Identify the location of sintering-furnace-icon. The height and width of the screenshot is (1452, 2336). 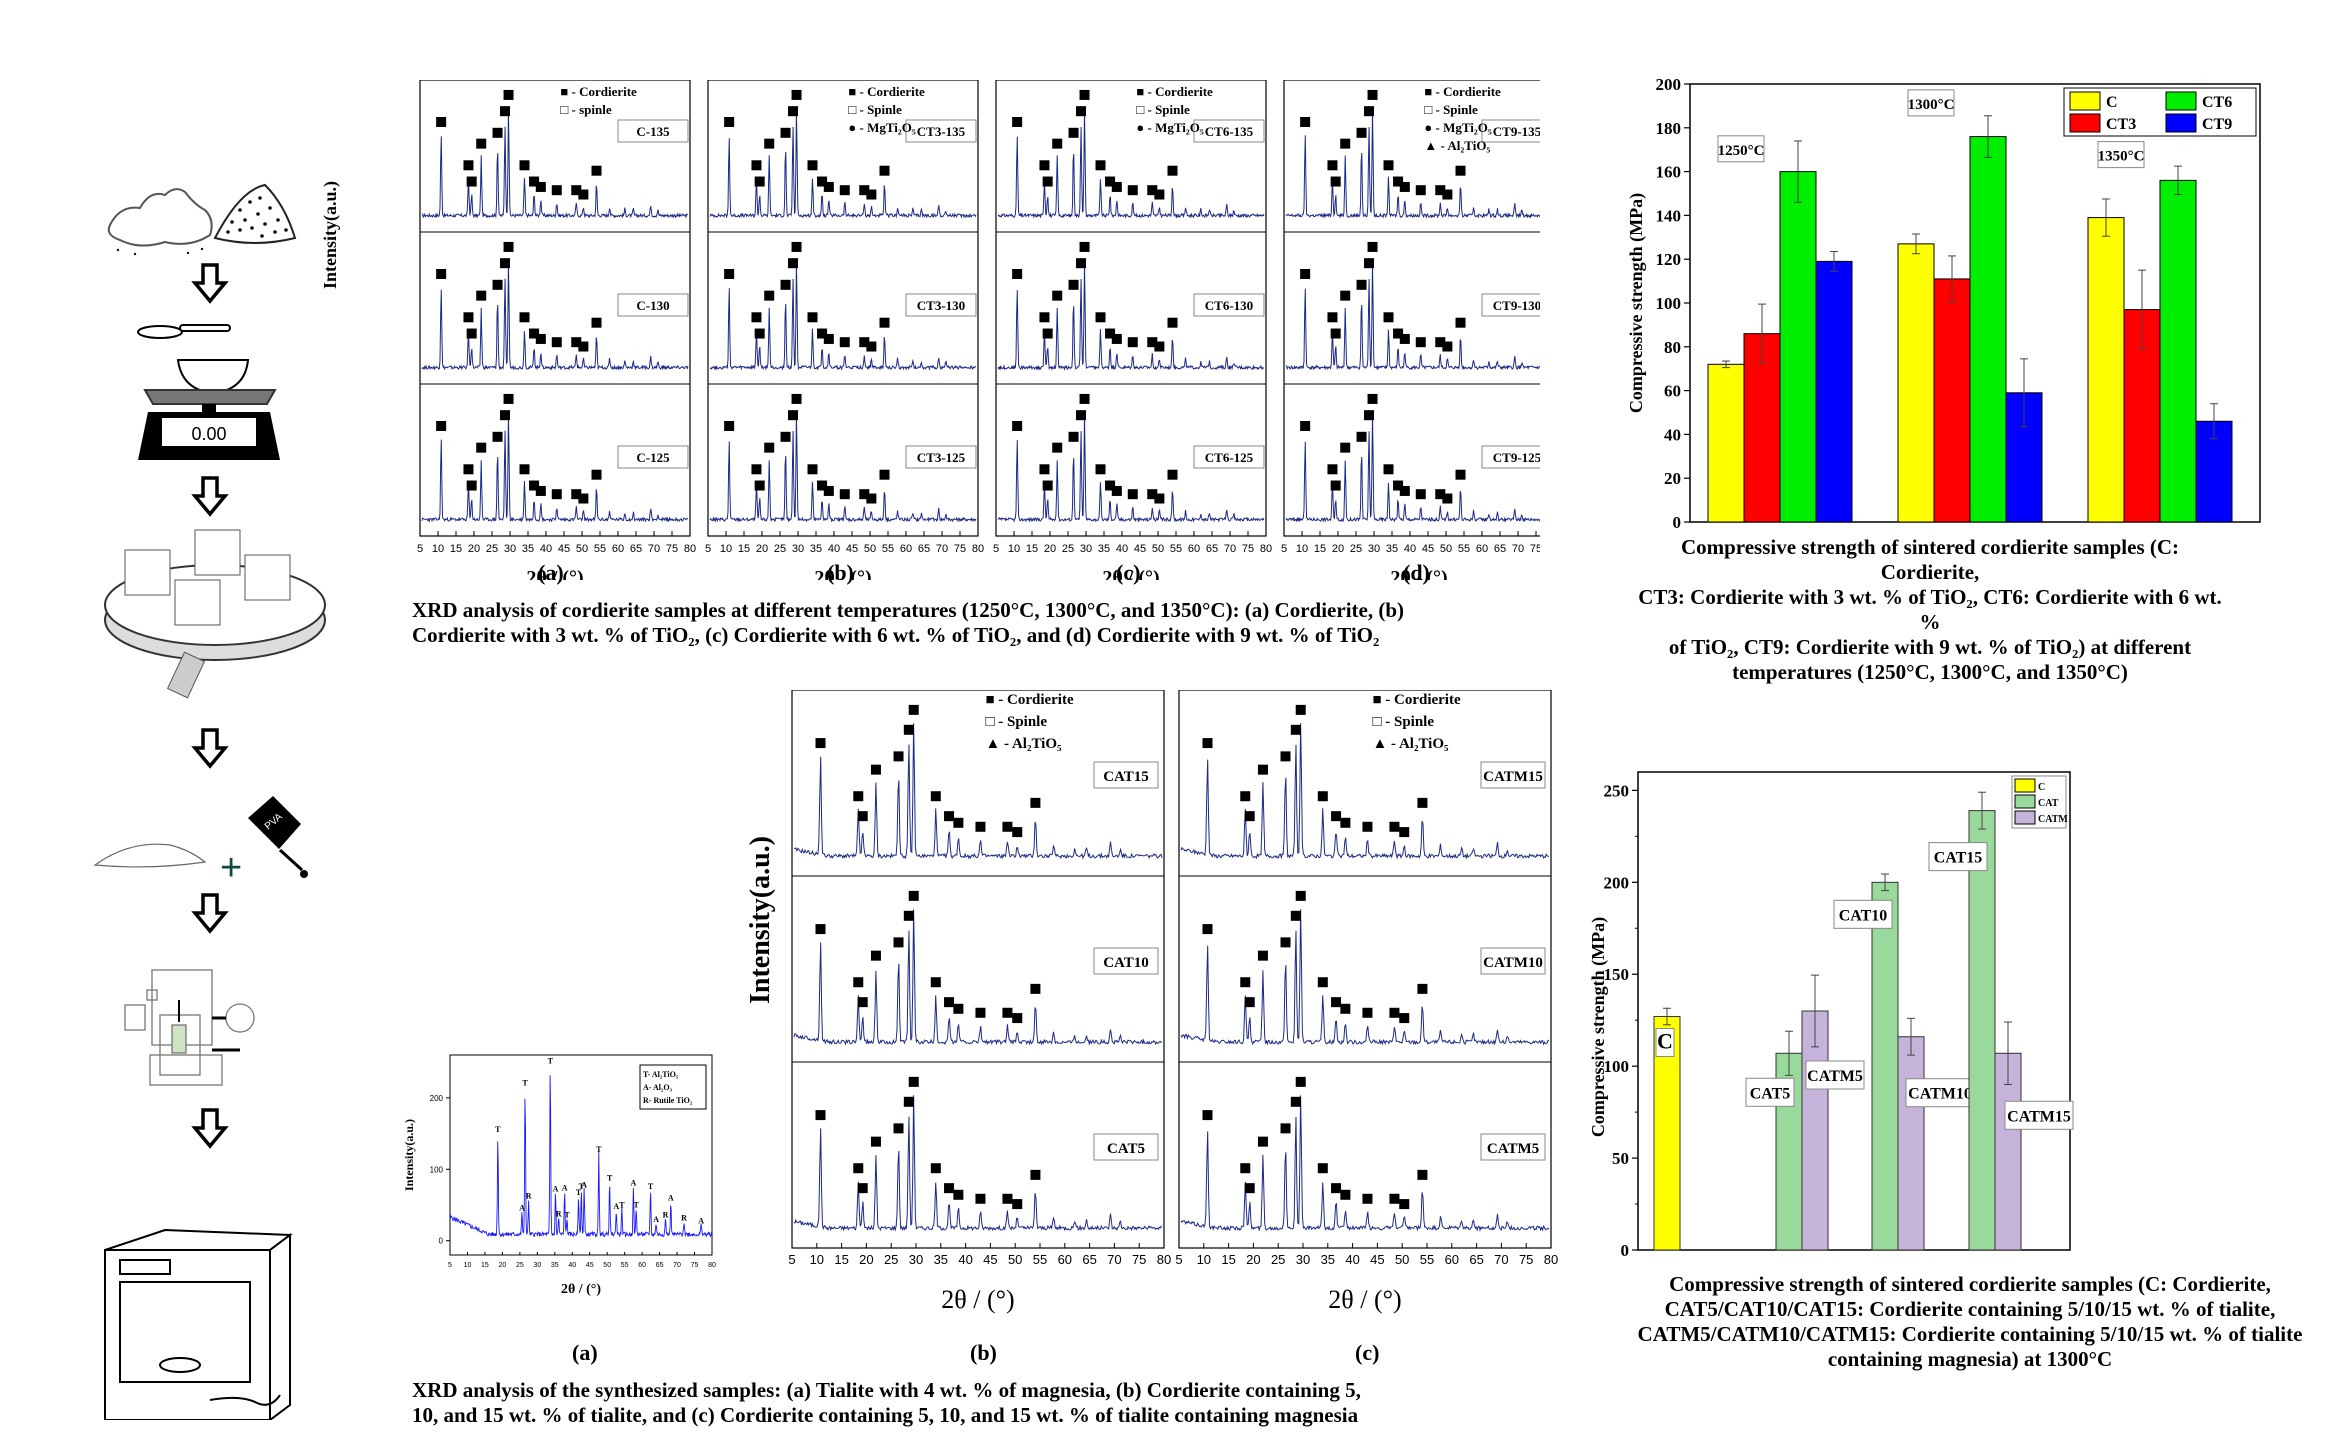
(198, 1325).